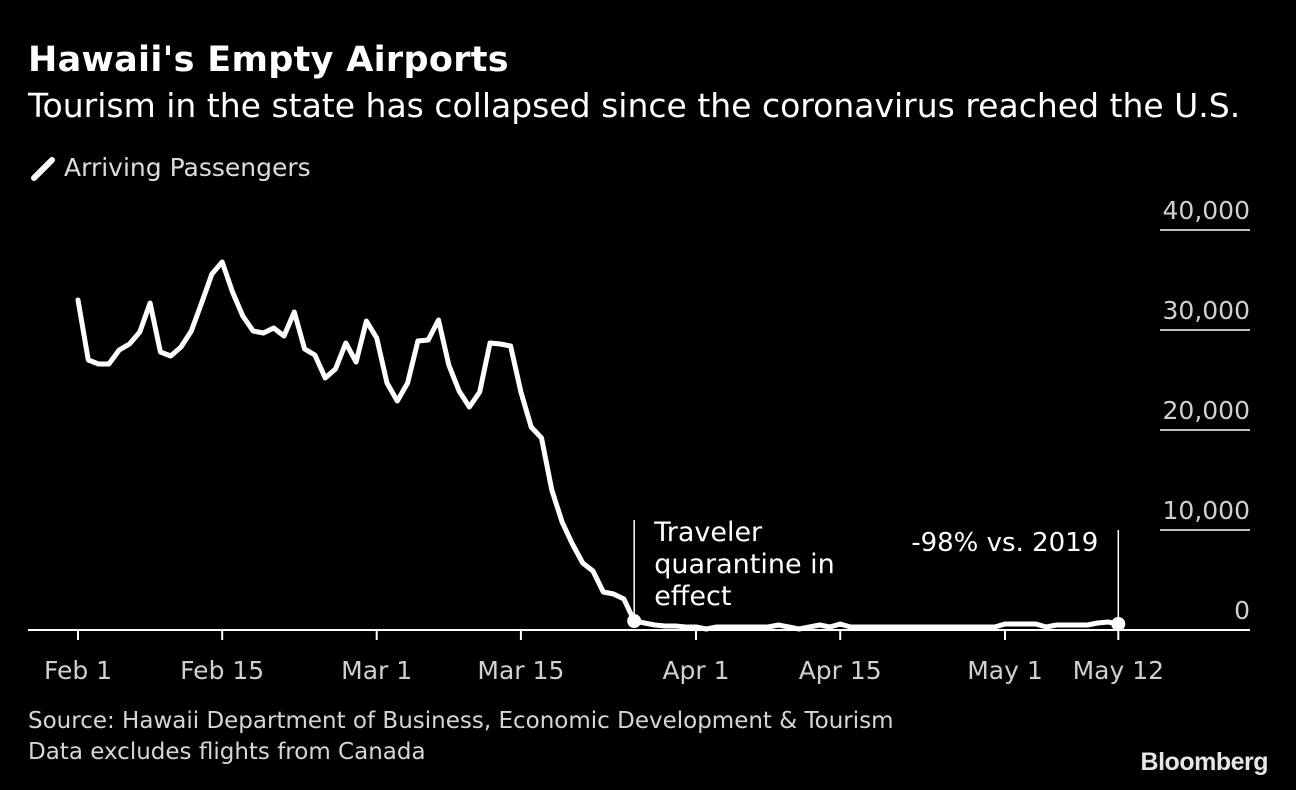 Image resolution: width=1296 pixels, height=790 pixels. Describe the element at coordinates (187, 167) in the screenshot. I see `legend-label: Arriving Passengers` at that location.